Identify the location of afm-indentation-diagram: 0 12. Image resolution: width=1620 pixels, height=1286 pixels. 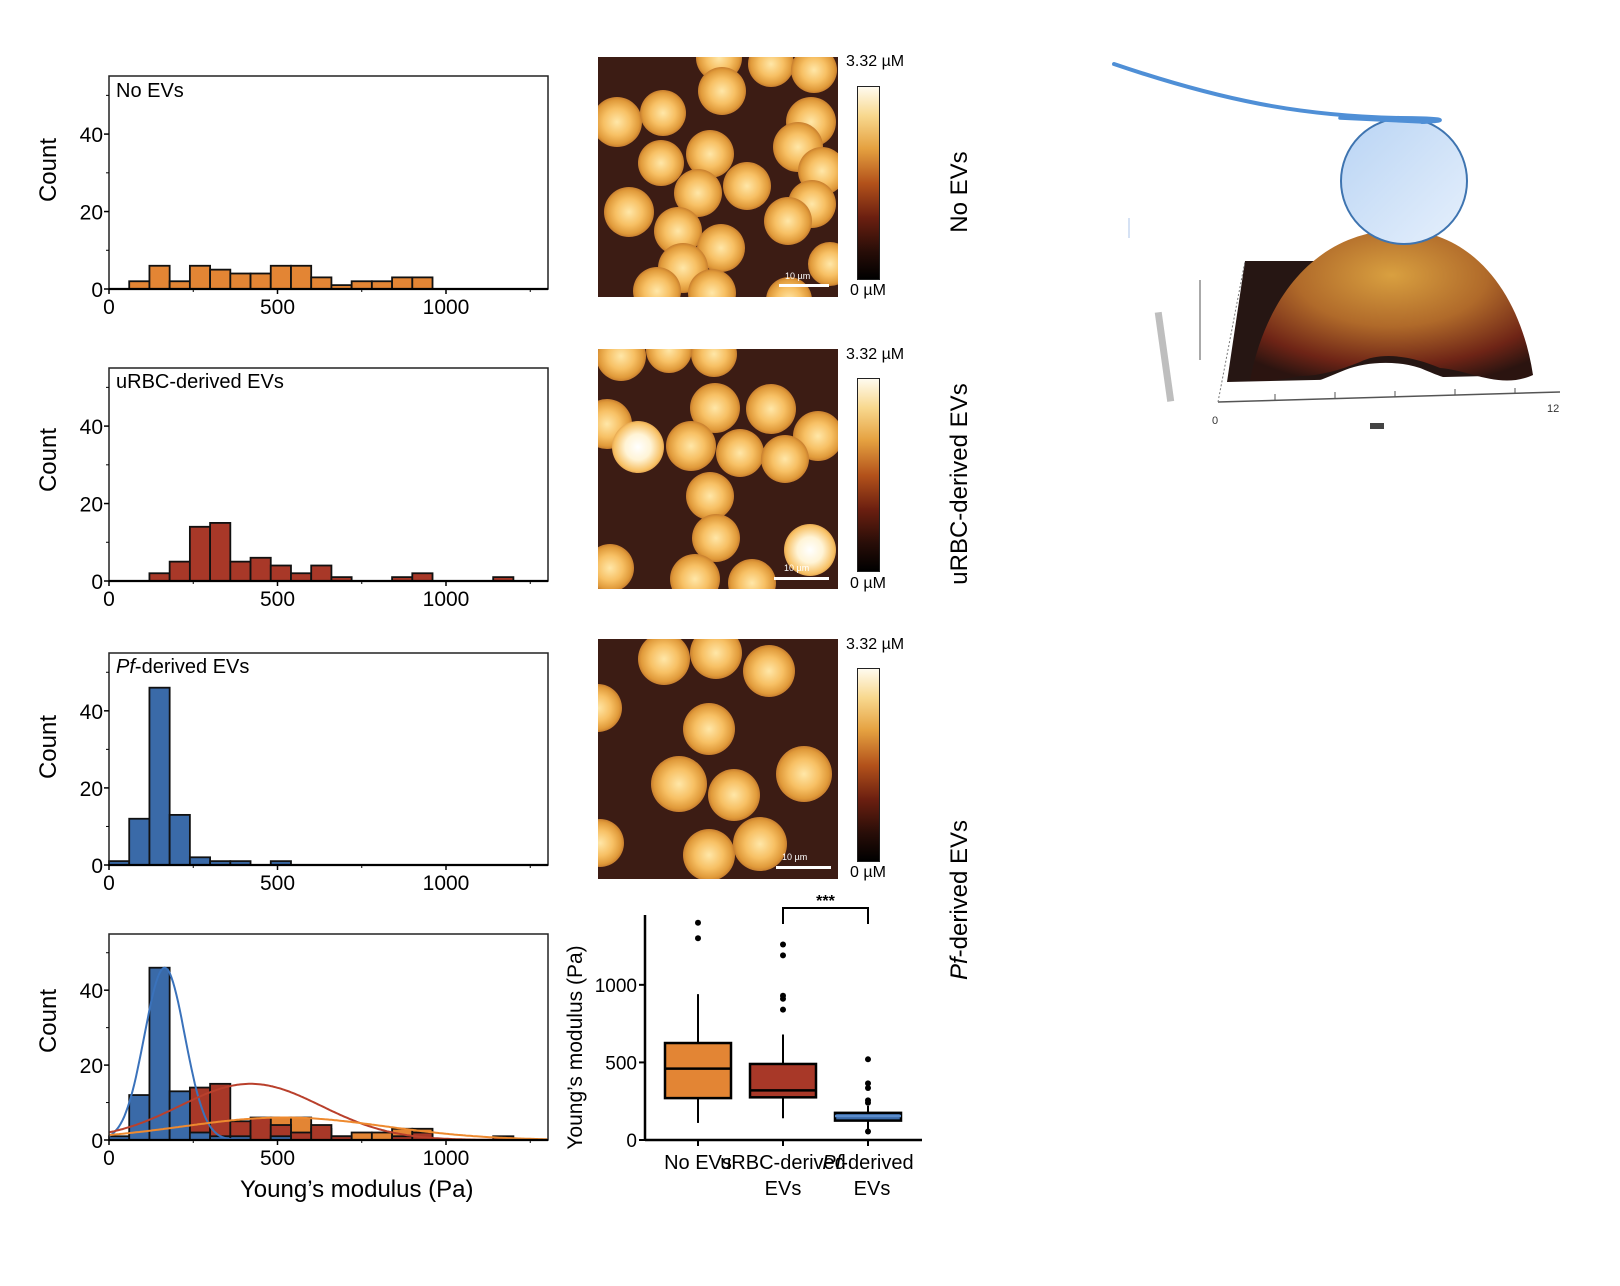
(1336, 245).